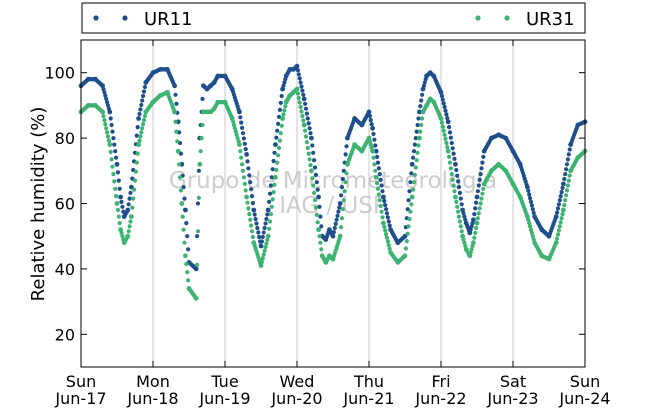 This screenshot has height=409, width=650. Describe the element at coordinates (65, 204) in the screenshot. I see `y-tick-label: 60` at that location.